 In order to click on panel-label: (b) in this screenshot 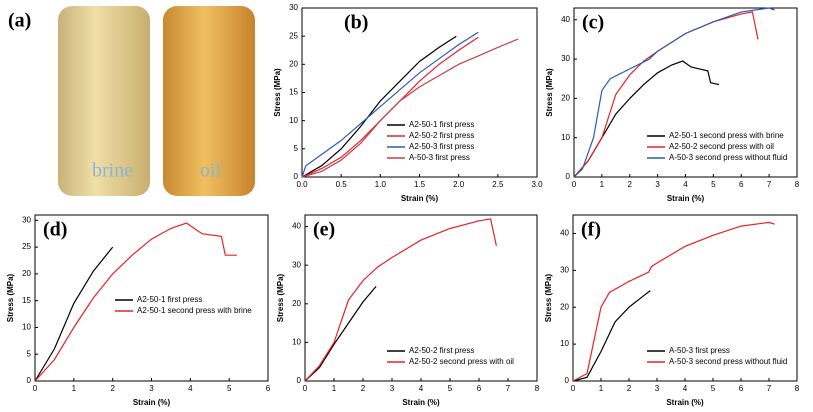, I will do `click(356, 23)`.